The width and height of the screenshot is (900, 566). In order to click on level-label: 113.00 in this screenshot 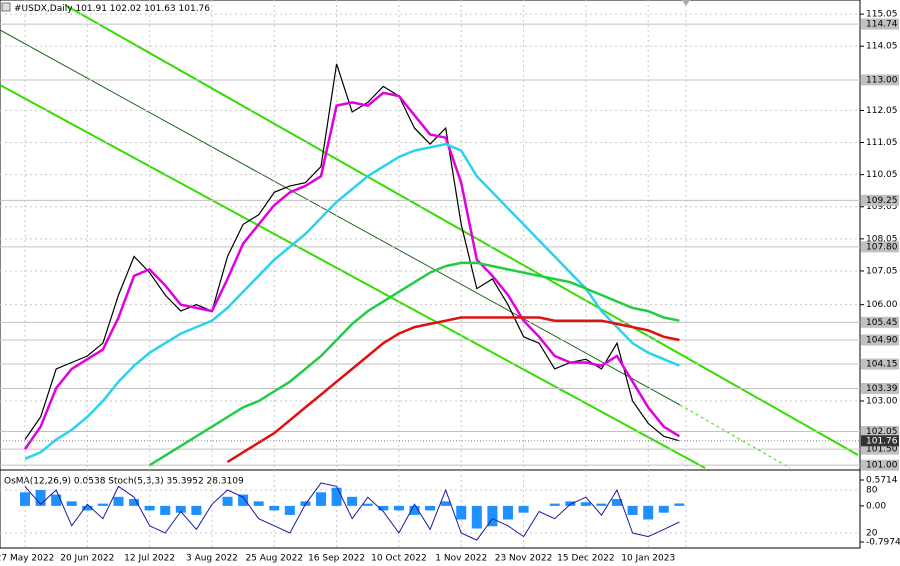, I will do `click(882, 80)`.